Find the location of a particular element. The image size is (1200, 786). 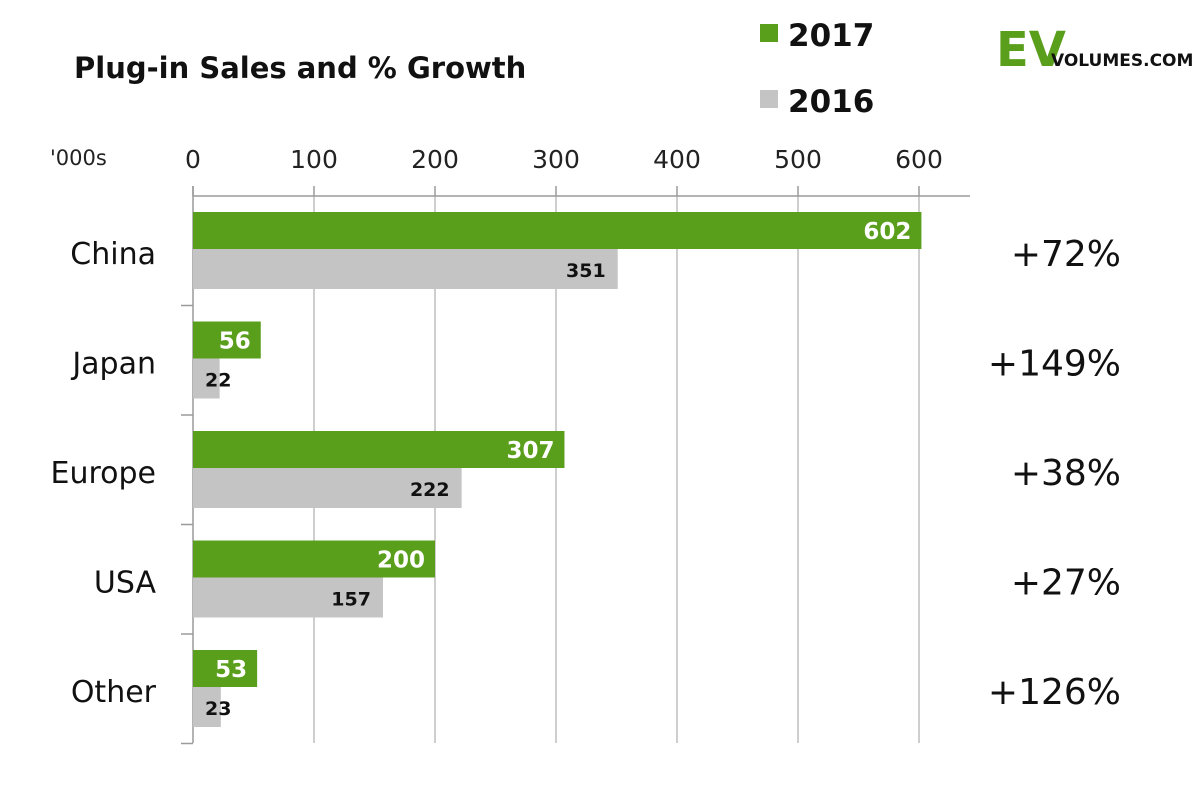

bar-2016-usa is located at coordinates (288, 597).